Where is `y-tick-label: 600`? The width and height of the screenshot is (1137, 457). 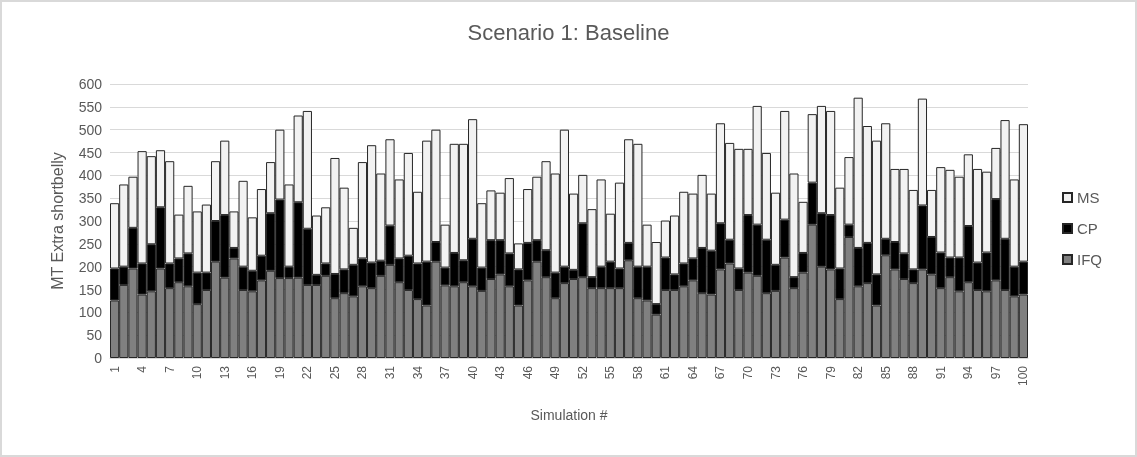
y-tick-label: 600 is located at coordinates (90, 84).